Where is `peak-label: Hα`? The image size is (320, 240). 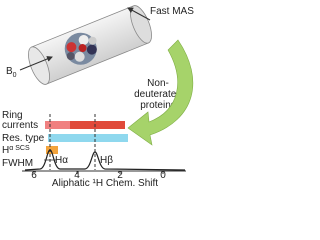 peak-label: Hα is located at coordinates (61, 160).